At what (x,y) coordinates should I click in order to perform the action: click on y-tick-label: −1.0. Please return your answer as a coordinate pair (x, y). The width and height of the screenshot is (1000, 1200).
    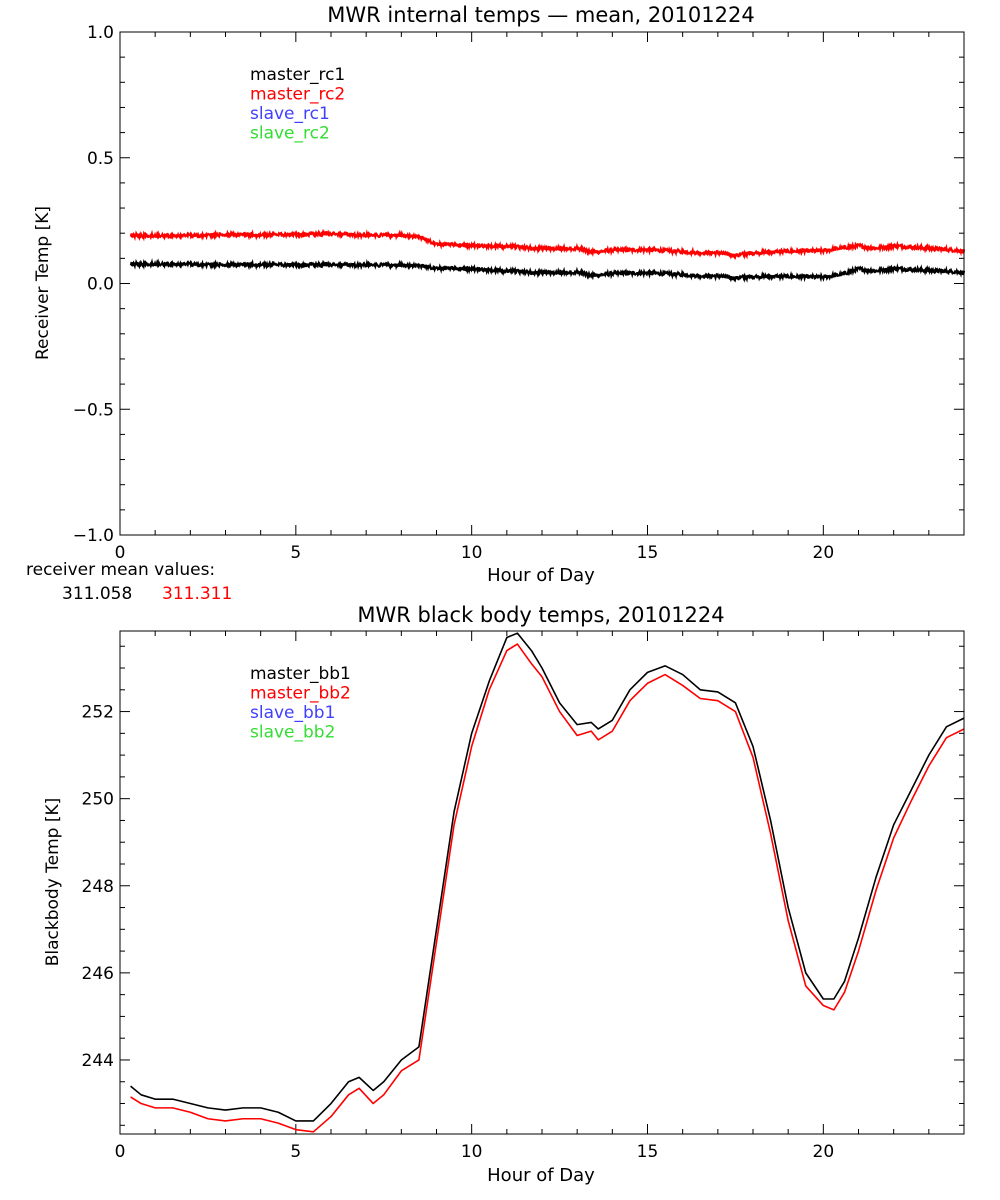
    Looking at the image, I should click on (93, 536).